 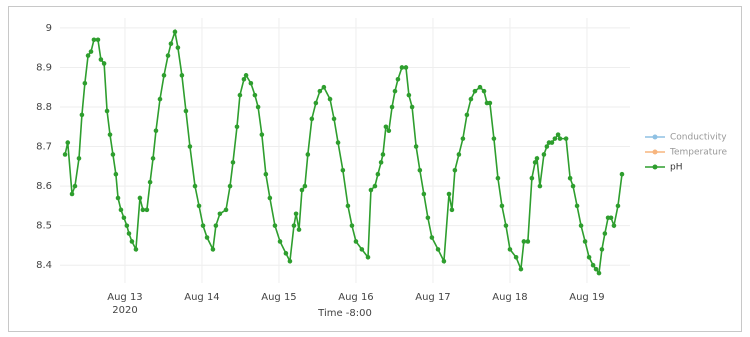 I want to click on x-tick-label: Aug 15, so click(x=278, y=297).